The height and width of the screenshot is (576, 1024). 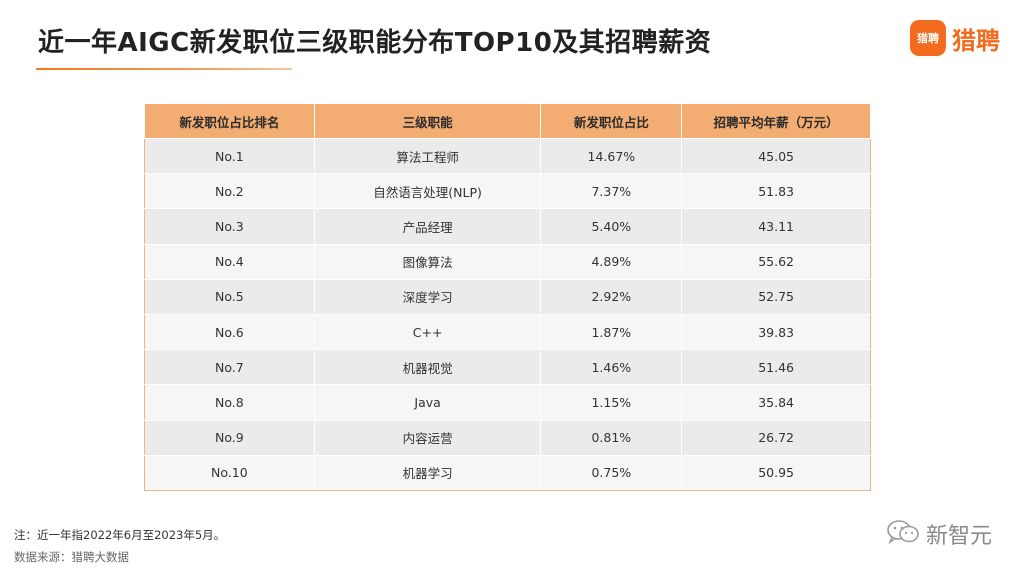 What do you see at coordinates (611, 332) in the screenshot?
I see `cell-share: 1.87%` at bounding box center [611, 332].